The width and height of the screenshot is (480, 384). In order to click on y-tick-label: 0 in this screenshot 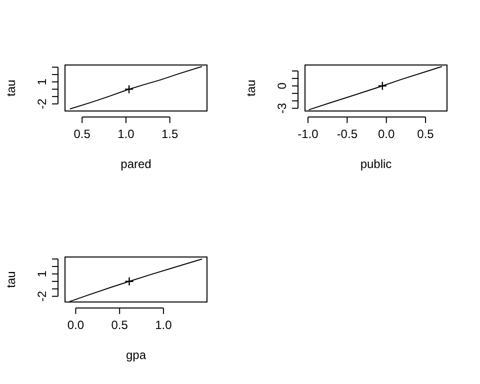, I will do `click(282, 86)`.